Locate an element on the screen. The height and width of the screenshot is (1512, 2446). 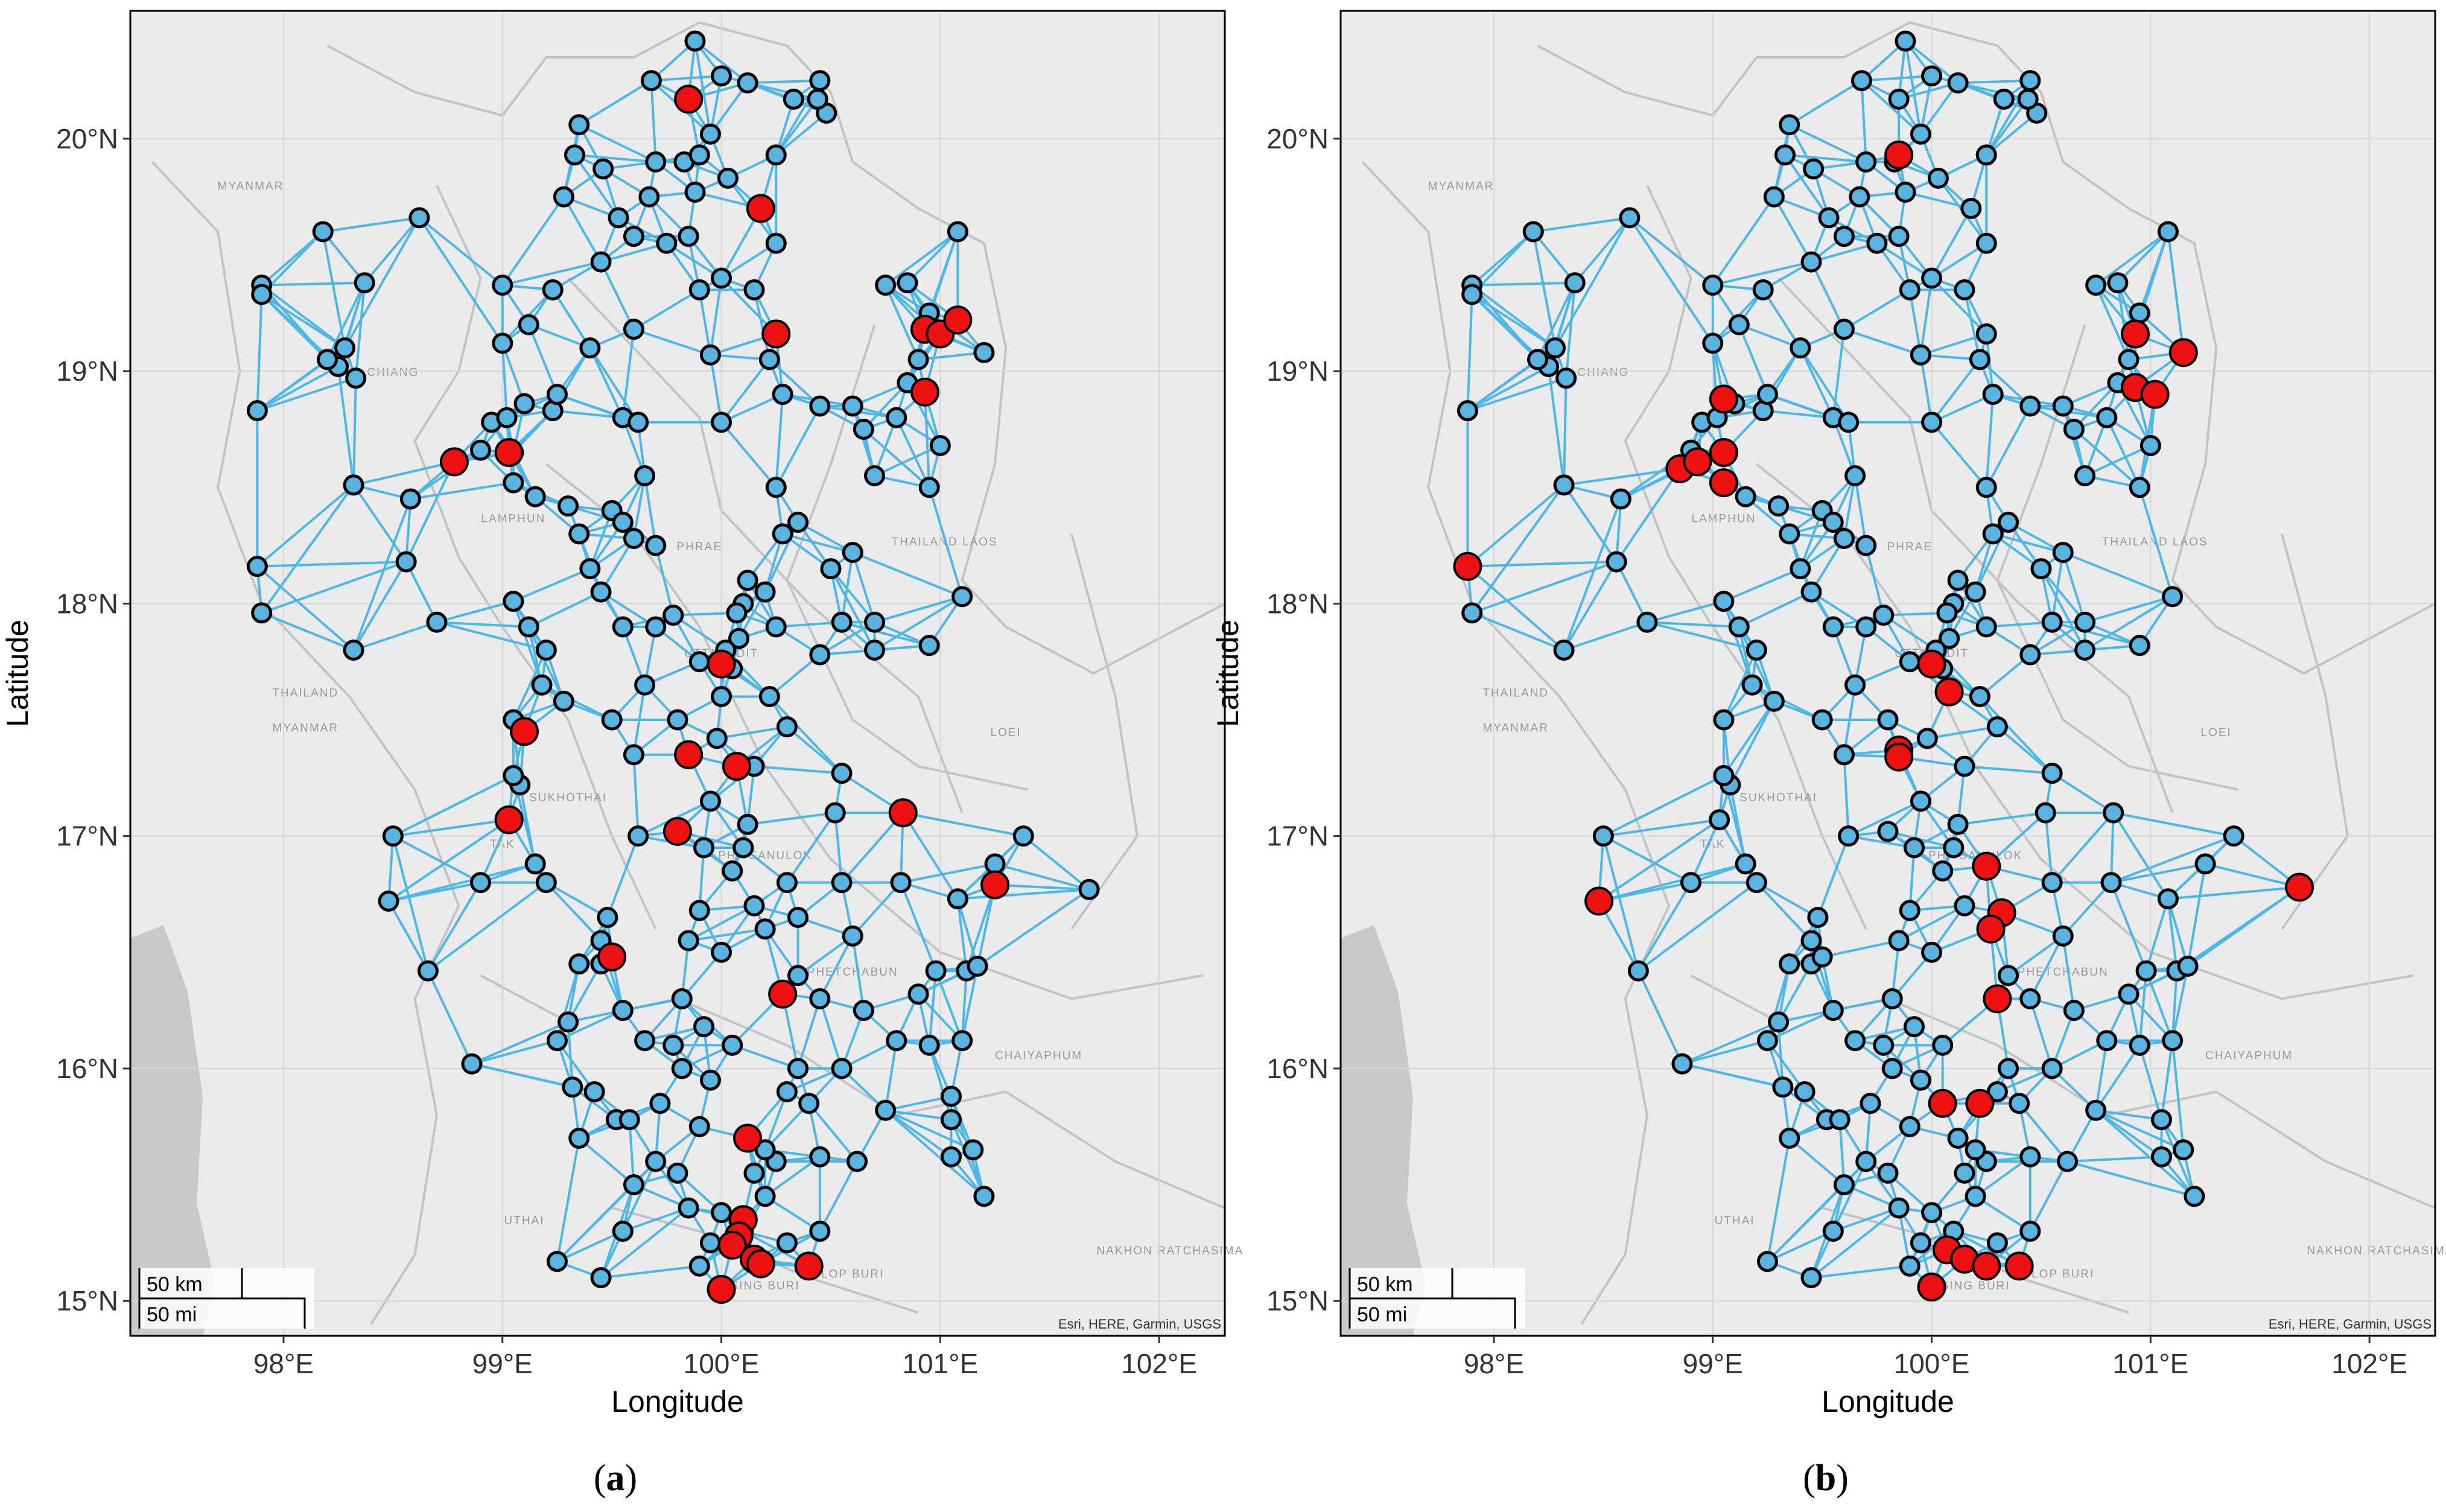
y-tick-label: 18°N is located at coordinates (1297, 604).